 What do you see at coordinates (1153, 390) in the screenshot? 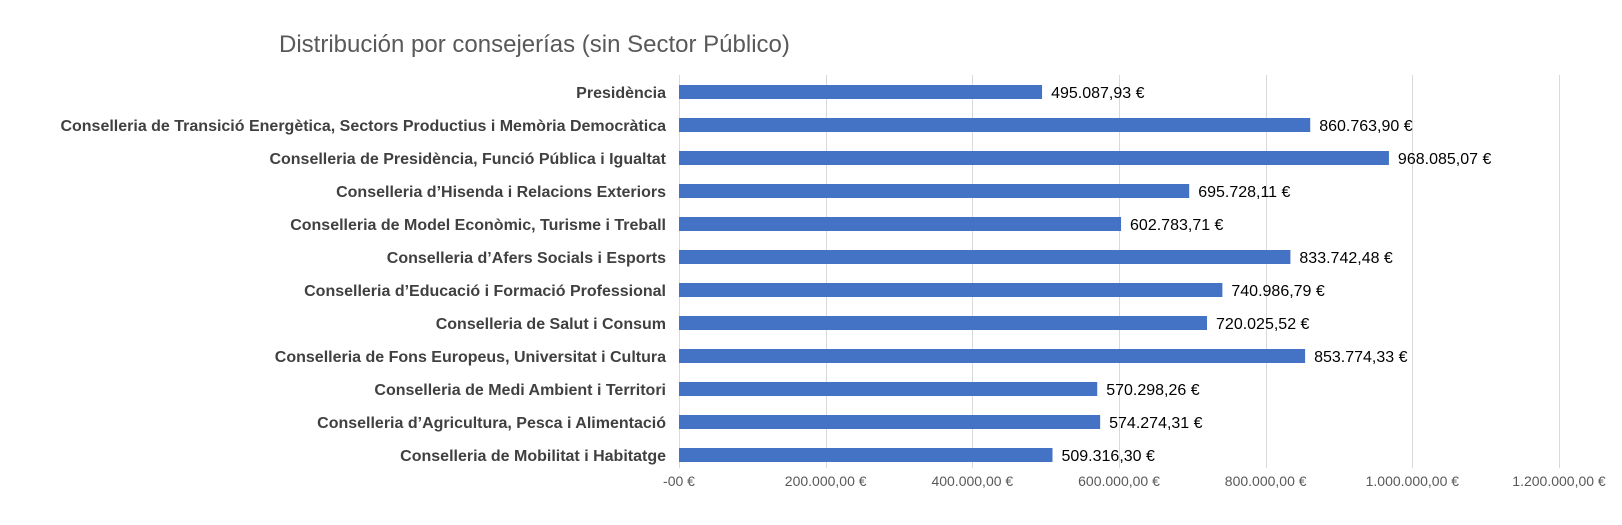
I see `data-label: 570.298,26 €` at bounding box center [1153, 390].